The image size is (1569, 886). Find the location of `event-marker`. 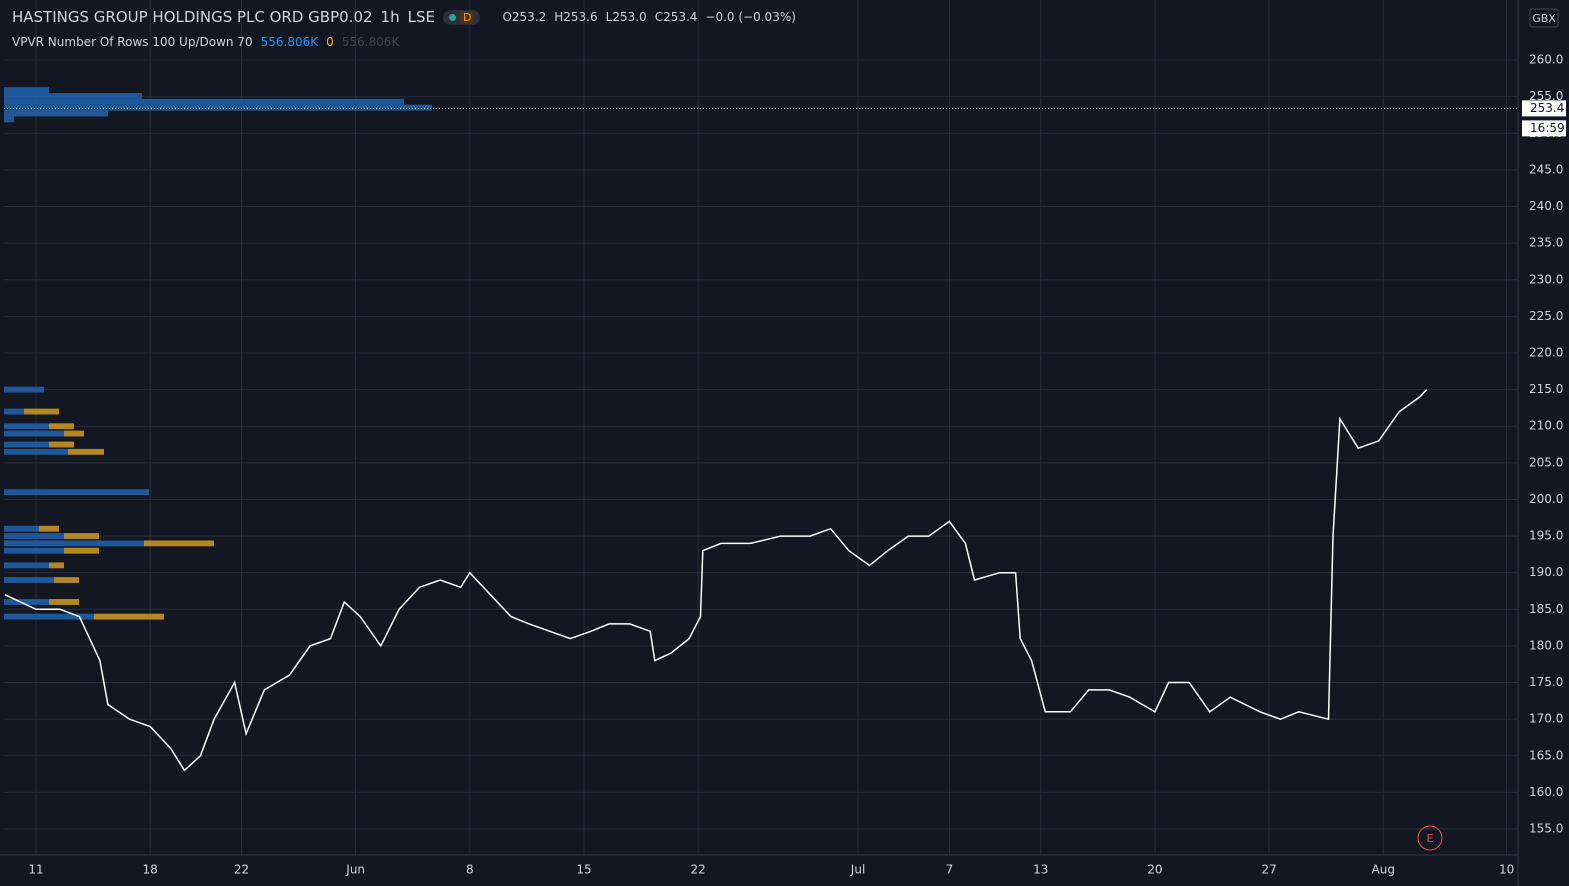

event-marker is located at coordinates (1430, 838).